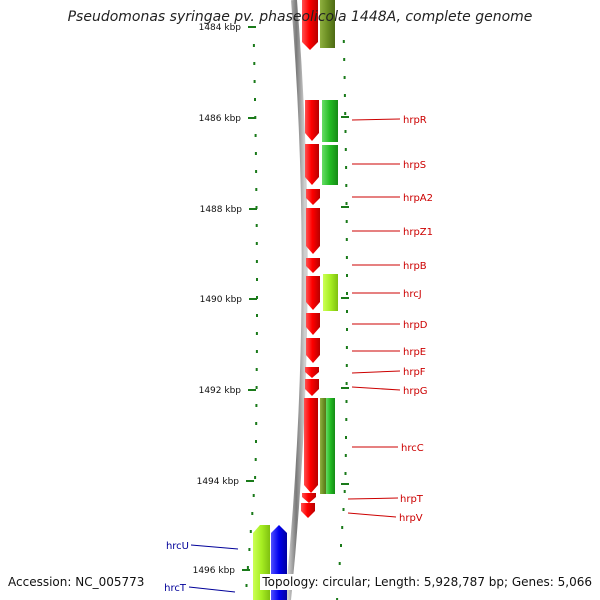 The image size is (600, 600). Describe the element at coordinates (313, 293) in the screenshot. I see `gene-hrcJ` at that location.